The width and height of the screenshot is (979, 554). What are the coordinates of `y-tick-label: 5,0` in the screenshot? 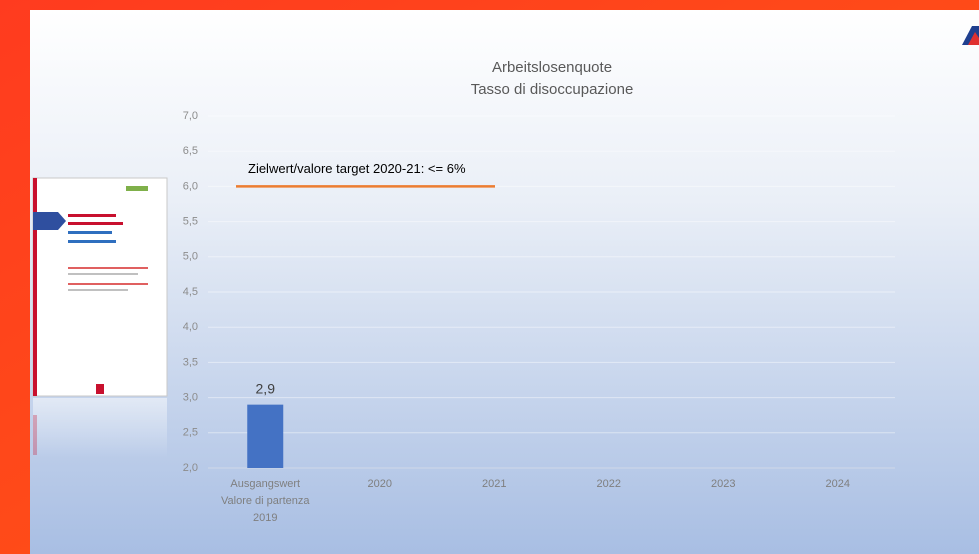 It's located at (190, 257).